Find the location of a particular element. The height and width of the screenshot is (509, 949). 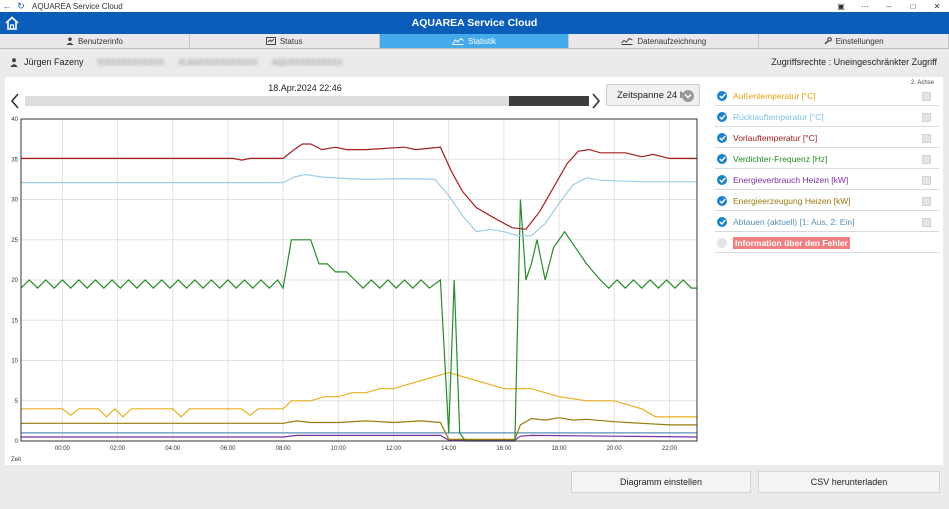

device-id: AQUXXXXXXXXXX is located at coordinates (307, 62).